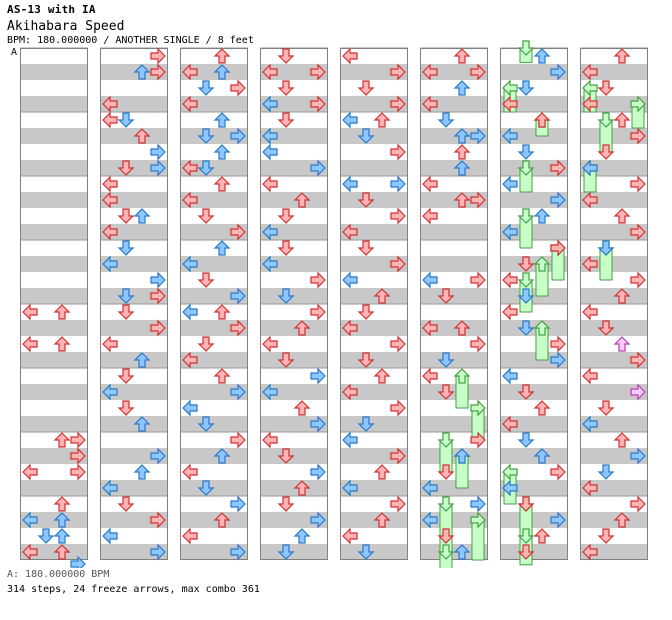 Image resolution: width=672 pixels, height=620 pixels. Describe the element at coordinates (478, 520) in the screenshot. I see `freeze-arrow-right` at that location.